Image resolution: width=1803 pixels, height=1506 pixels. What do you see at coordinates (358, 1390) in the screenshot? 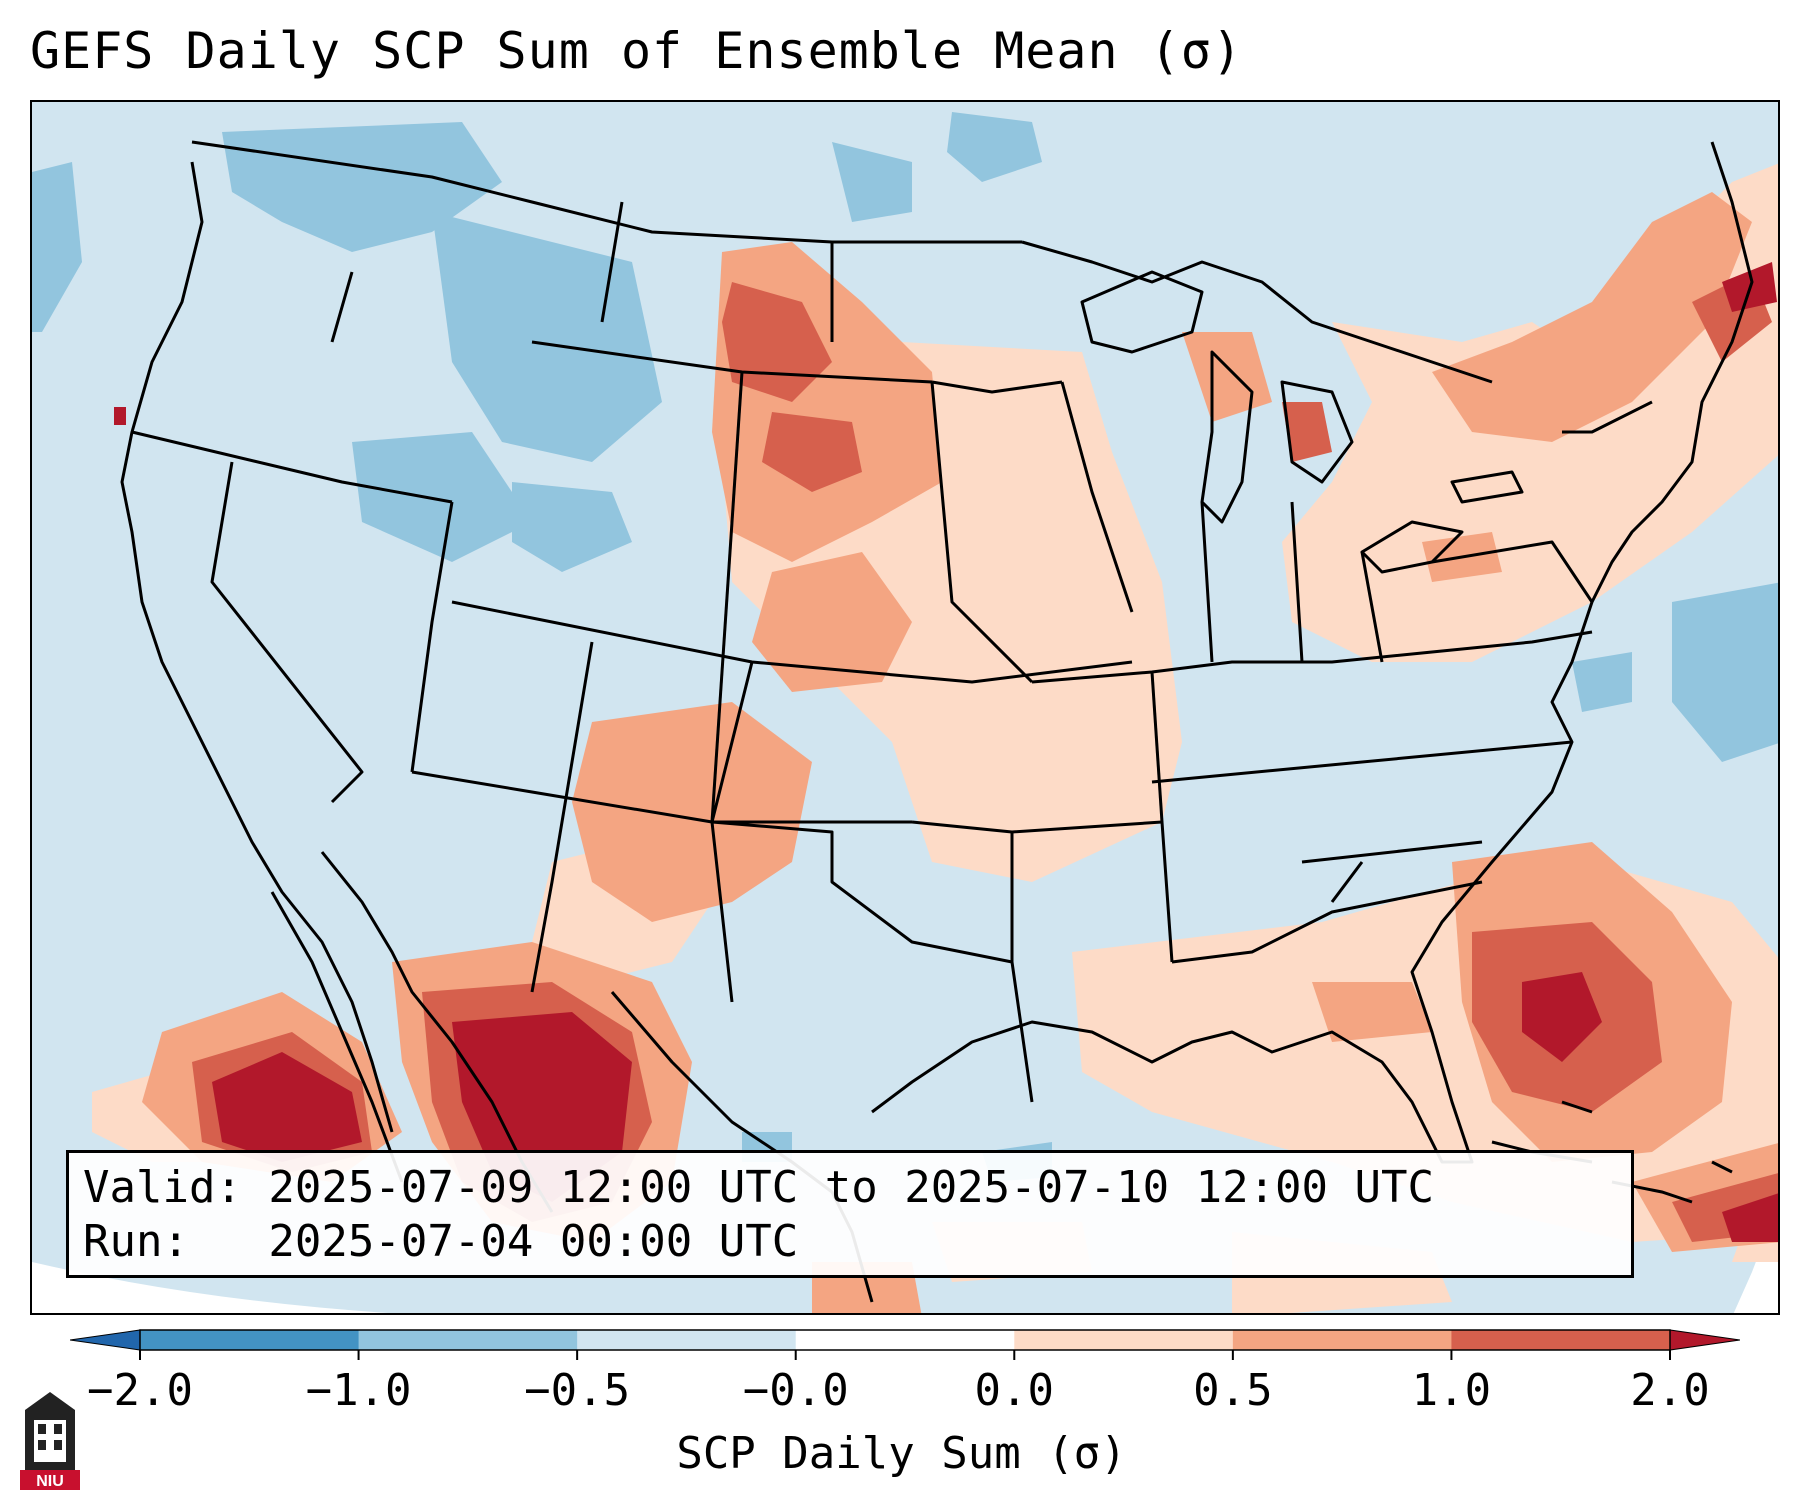
I see `colorbar-tick-label: −1.0` at bounding box center [358, 1390].